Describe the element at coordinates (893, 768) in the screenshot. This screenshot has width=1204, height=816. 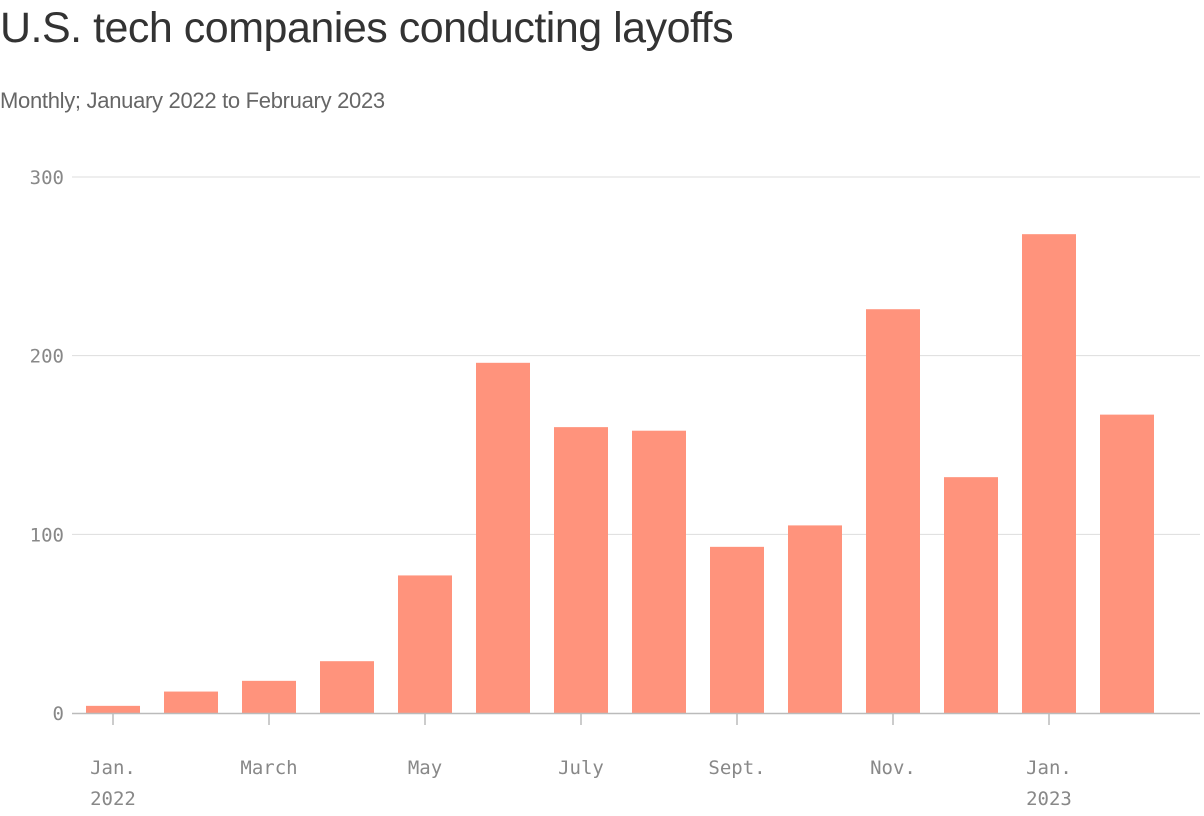
I see `x-tick-label-2022-11: Nov.` at that location.